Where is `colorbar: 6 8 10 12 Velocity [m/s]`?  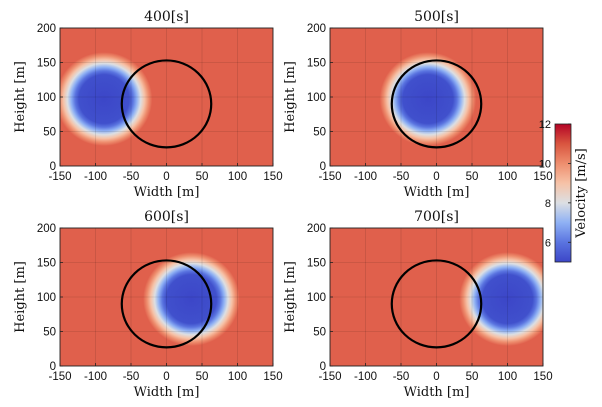 colorbar: 6 8 10 12 Velocity [m/s] is located at coordinates (564, 191).